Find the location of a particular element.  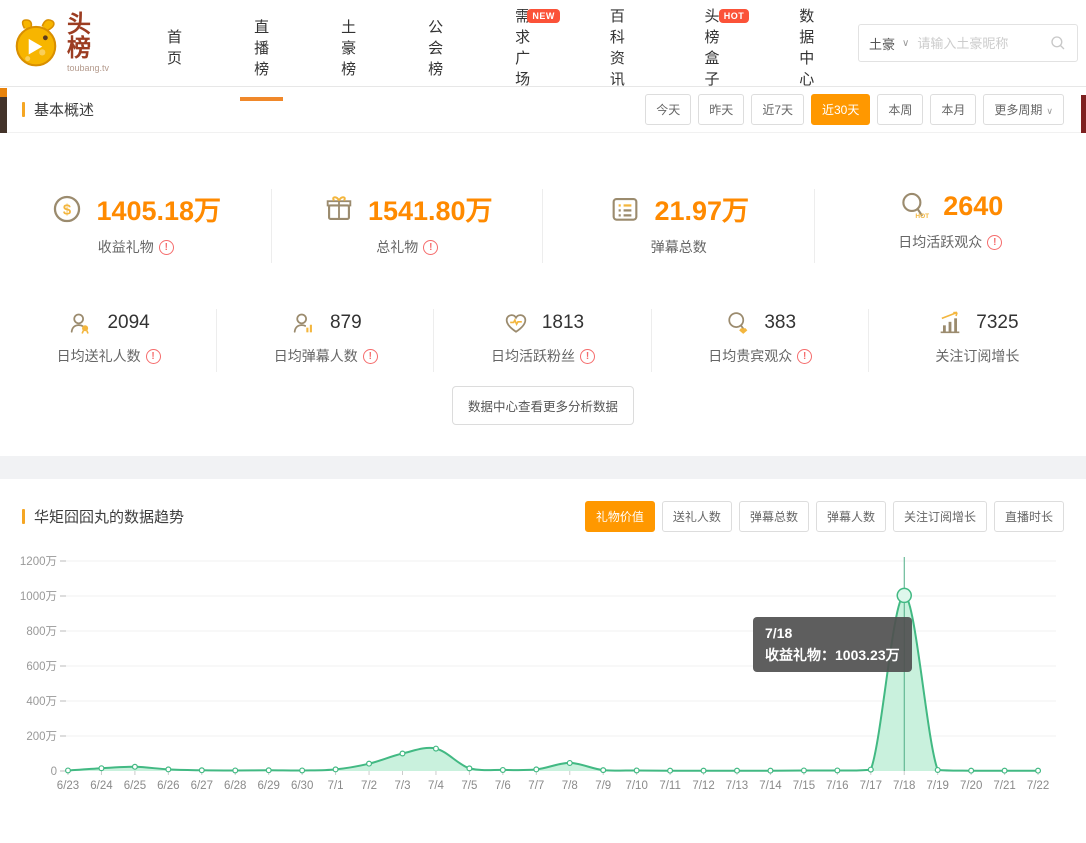

stat-card-coin: $1405.18万收益礼物! is located at coordinates (136, 226).